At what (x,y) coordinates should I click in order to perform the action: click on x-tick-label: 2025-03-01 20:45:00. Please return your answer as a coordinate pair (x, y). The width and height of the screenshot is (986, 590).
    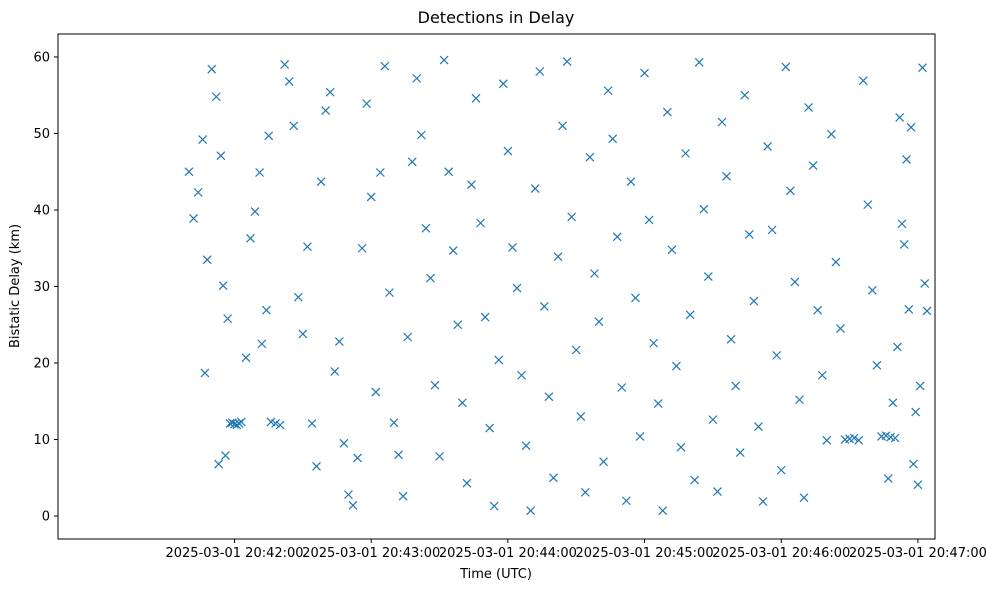
    Looking at the image, I should click on (645, 553).